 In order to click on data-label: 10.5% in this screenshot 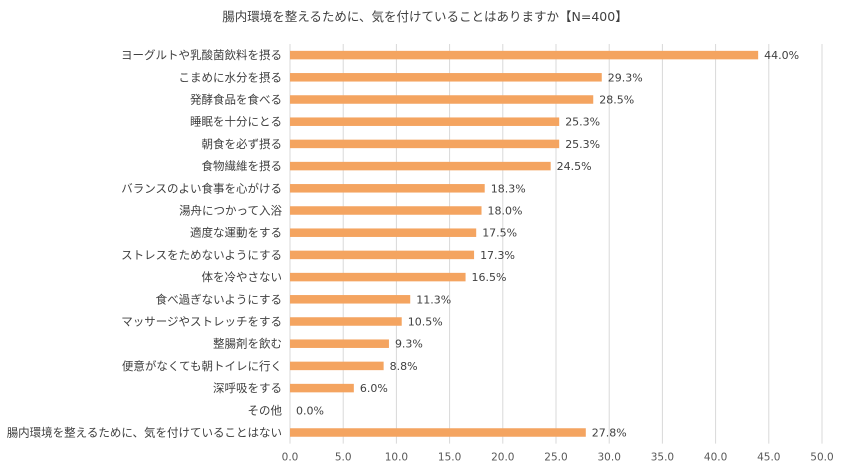, I will do `click(425, 322)`.